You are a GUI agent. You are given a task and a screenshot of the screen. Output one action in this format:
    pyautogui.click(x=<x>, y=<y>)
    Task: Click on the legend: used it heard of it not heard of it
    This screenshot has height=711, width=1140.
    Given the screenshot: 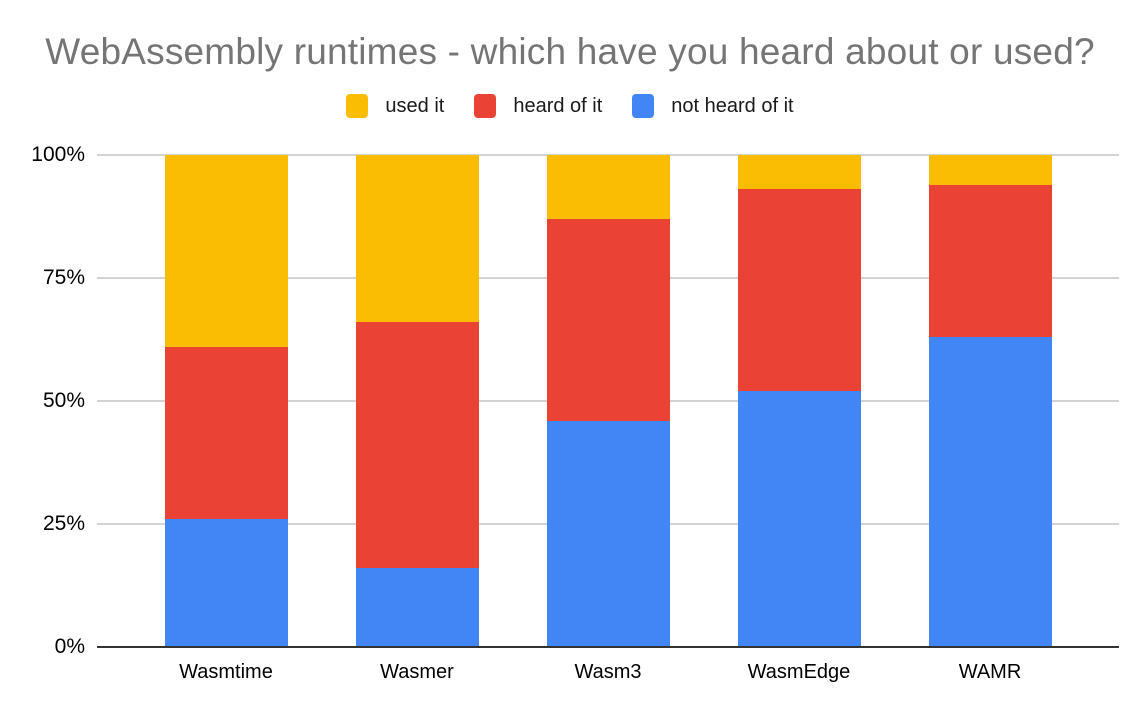 What is the action you would take?
    pyautogui.click(x=570, y=106)
    